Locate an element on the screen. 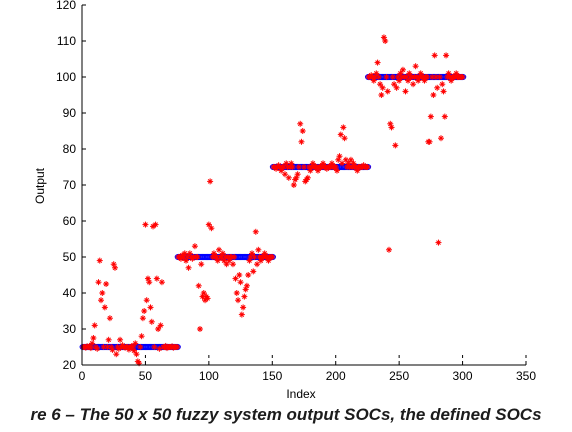  x-tick-label: 0 is located at coordinates (82, 376).